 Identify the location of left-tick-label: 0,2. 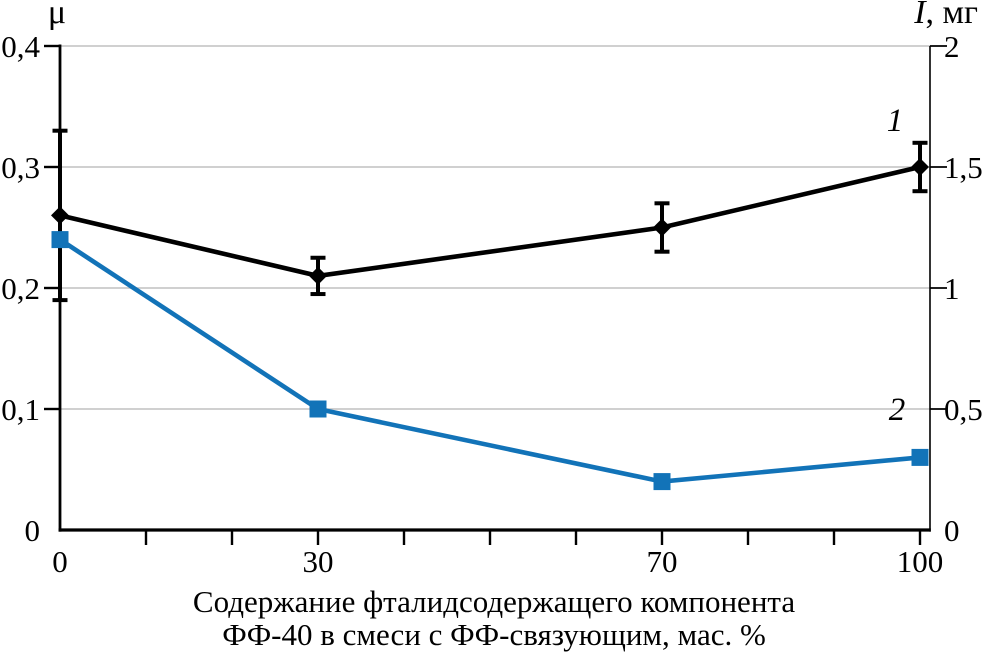
(20, 288).